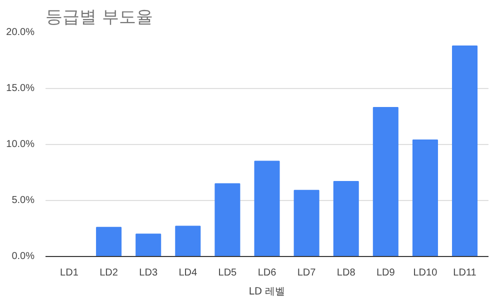  What do you see at coordinates (99, 18) in the screenshot?
I see `chart-title: 등급별 부도율` at bounding box center [99, 18].